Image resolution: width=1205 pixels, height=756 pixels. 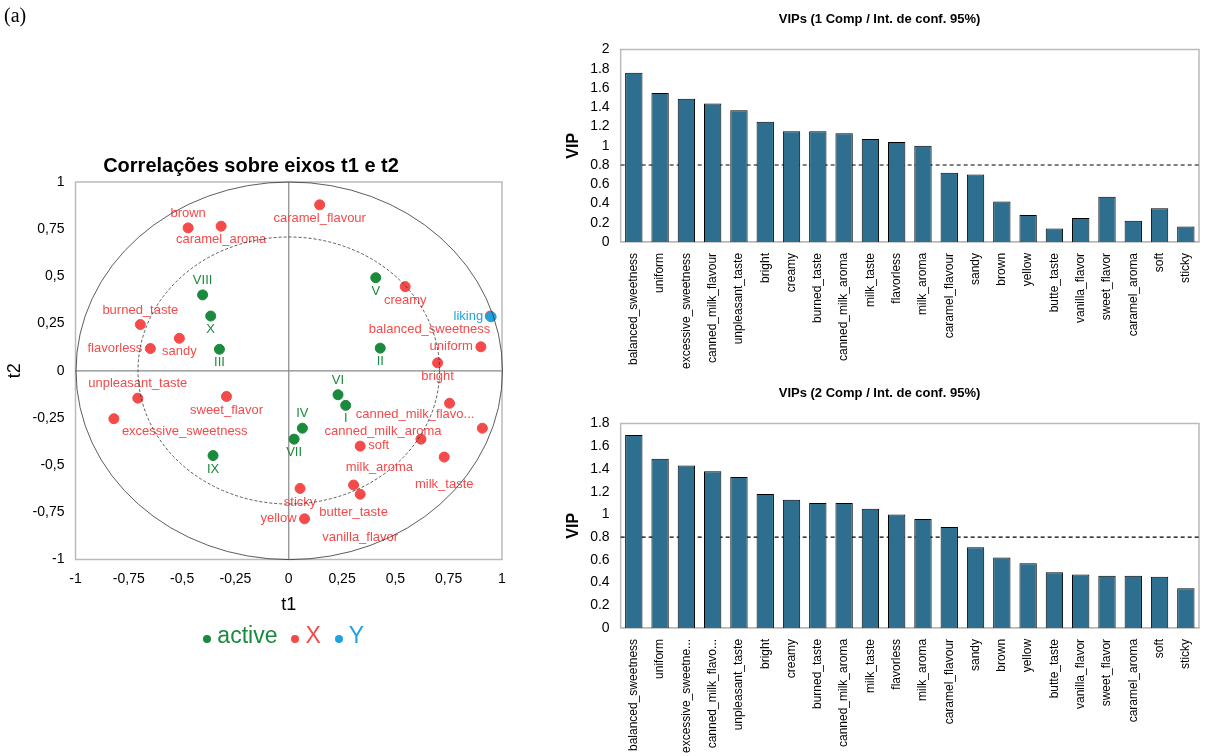 What do you see at coordinates (235, 577) in the screenshot?
I see `x-tick-label: -0,25` at bounding box center [235, 577].